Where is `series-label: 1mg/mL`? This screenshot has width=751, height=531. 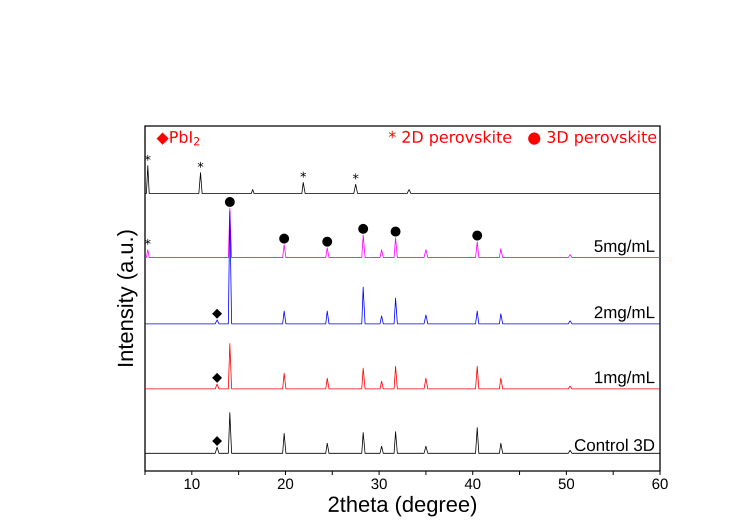 series-label: 1mg/mL is located at coordinates (624, 378).